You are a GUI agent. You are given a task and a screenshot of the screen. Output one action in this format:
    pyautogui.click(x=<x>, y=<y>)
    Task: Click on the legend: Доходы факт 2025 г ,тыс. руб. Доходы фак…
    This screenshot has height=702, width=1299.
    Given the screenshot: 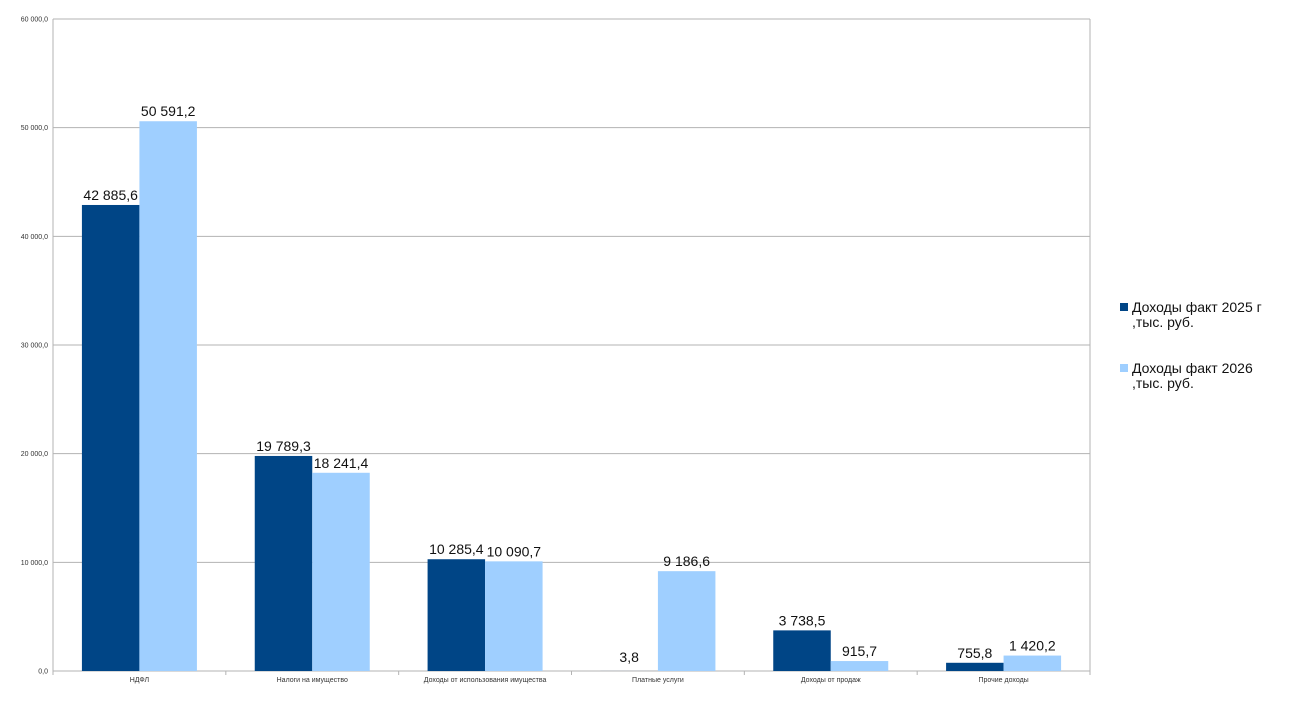 What is the action you would take?
    pyautogui.click(x=1207, y=361)
    